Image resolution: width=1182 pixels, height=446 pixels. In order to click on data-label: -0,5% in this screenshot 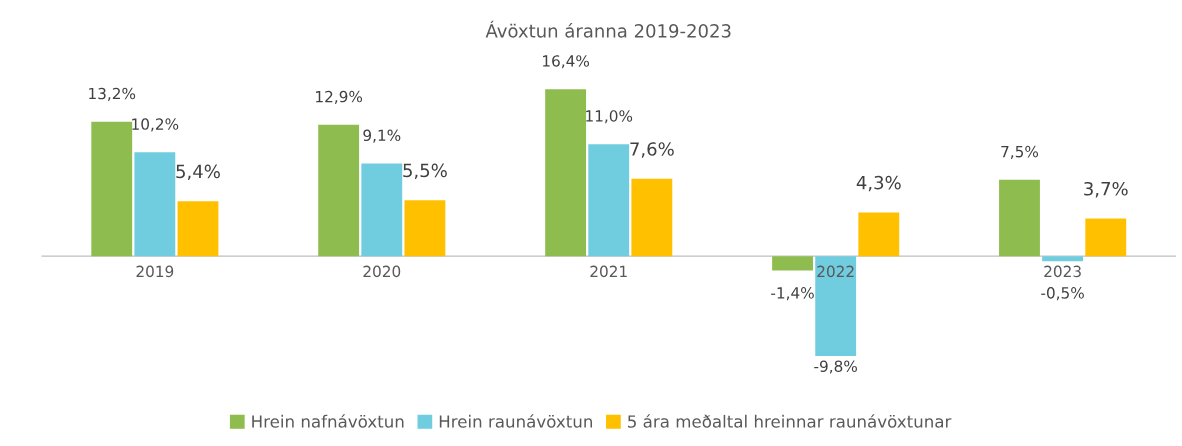, I will do `click(1062, 294)`.